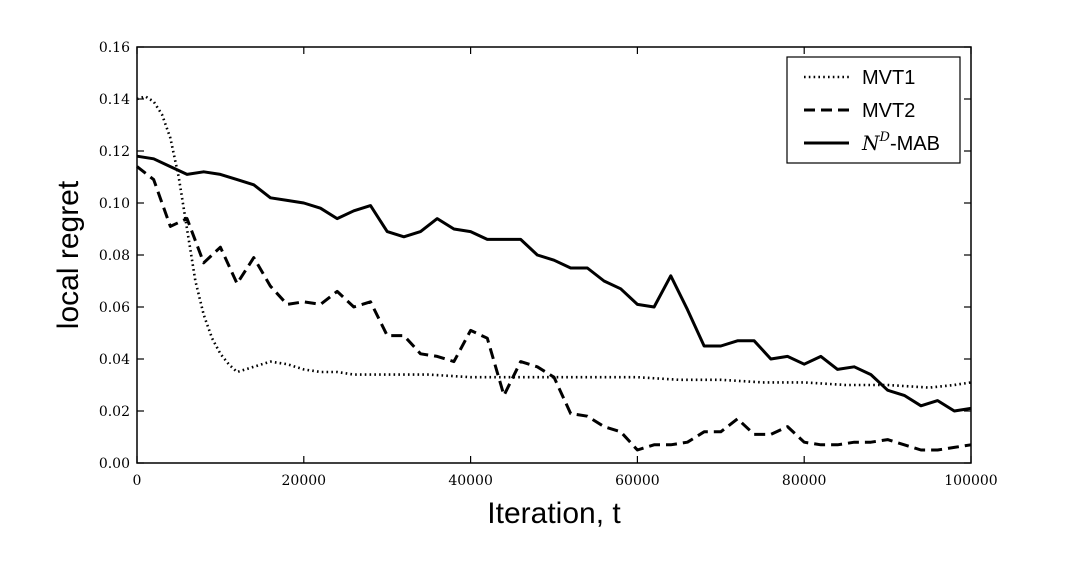 The image size is (1092, 570). What do you see at coordinates (970, 481) in the screenshot?
I see `x-tick-label: 100000` at bounding box center [970, 481].